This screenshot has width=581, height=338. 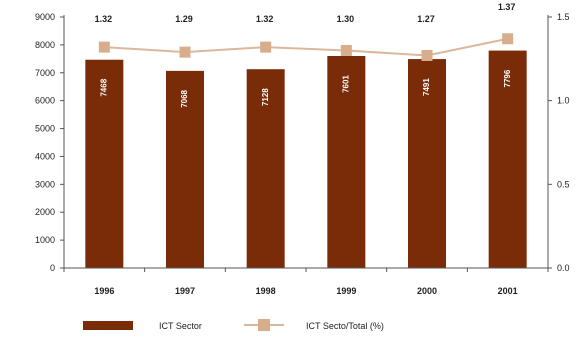 I want to click on left-tick-label-6000: 6000, so click(x=45, y=101).